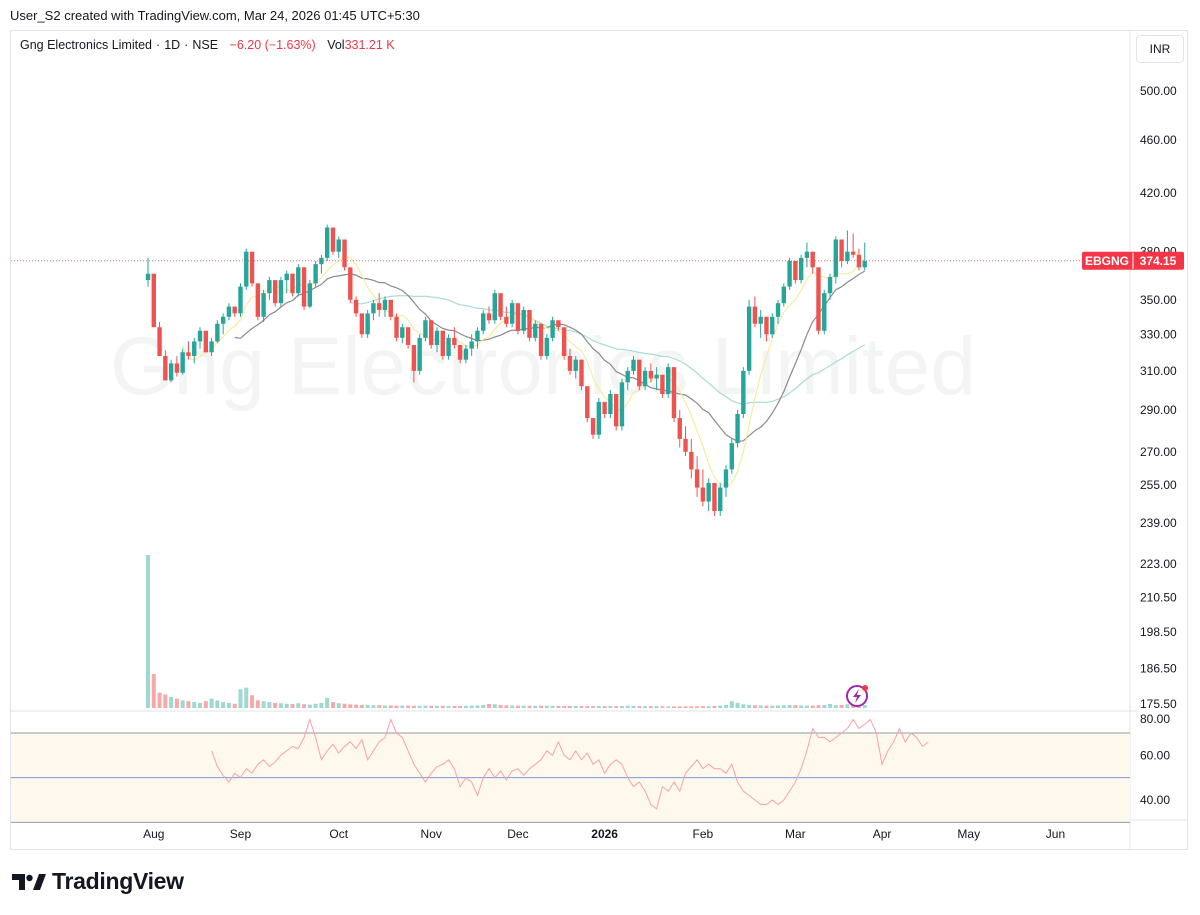 Image resolution: width=1200 pixels, height=915 pixels. Describe the element at coordinates (172, 45) in the screenshot. I see `interval-label: 1D` at that location.